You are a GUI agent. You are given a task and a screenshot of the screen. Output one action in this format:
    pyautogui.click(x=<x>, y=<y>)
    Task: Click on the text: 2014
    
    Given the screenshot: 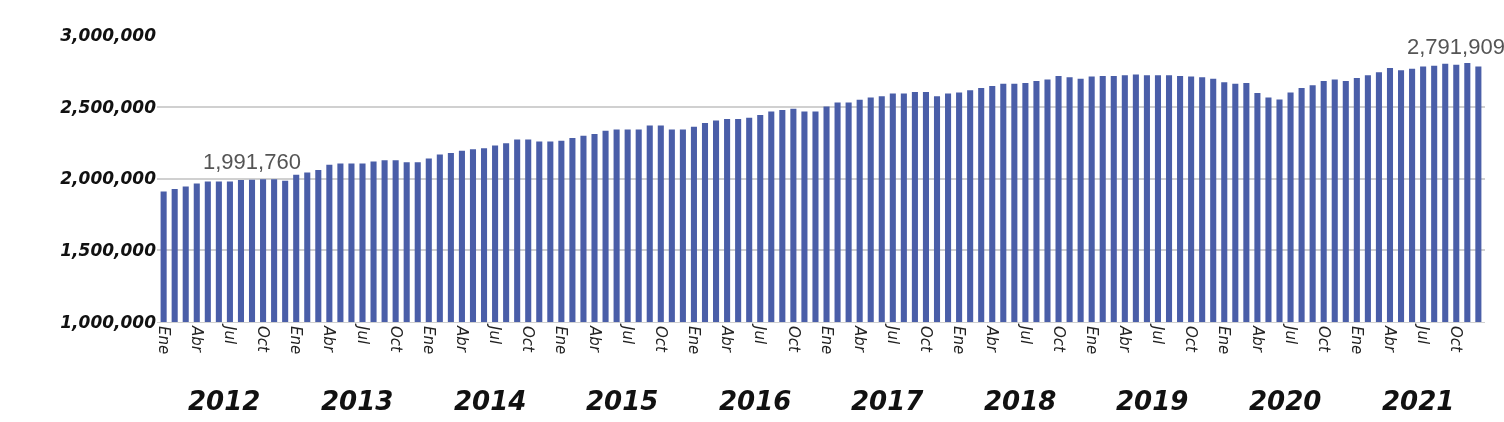 What is the action you would take?
    pyautogui.click(x=490, y=401)
    